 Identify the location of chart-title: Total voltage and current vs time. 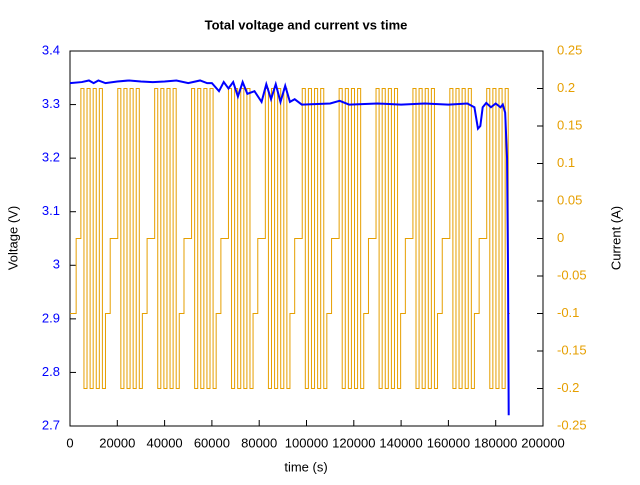
(306, 24).